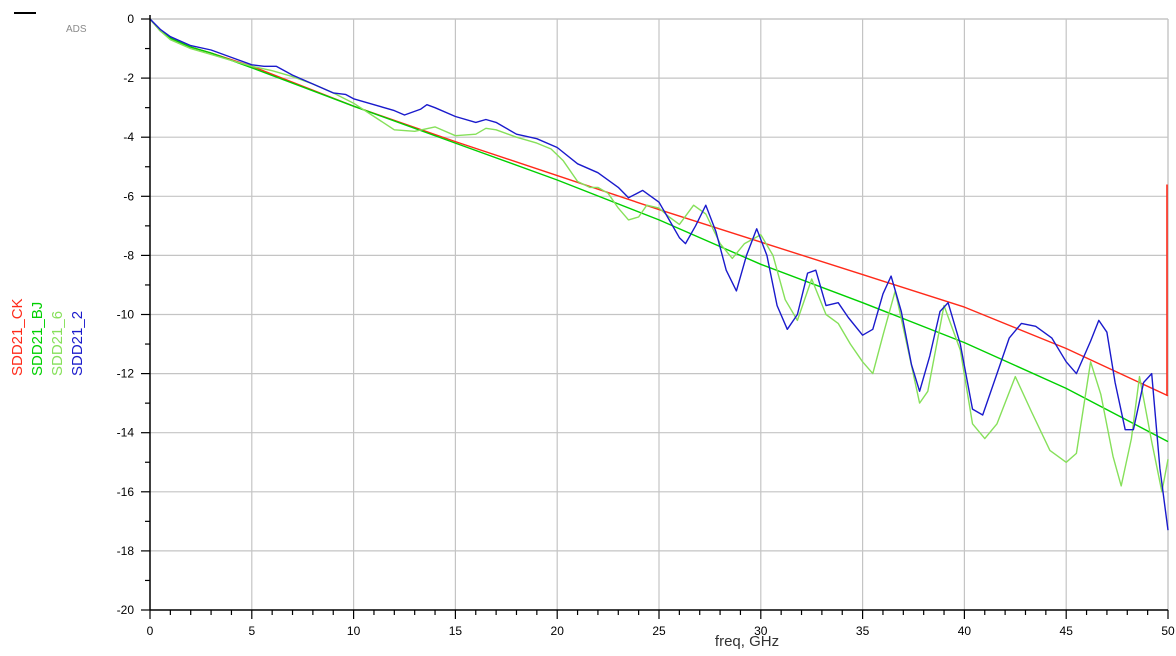 The width and height of the screenshot is (1176, 656). I want to click on y-tick-label: -18, so click(126, 551).